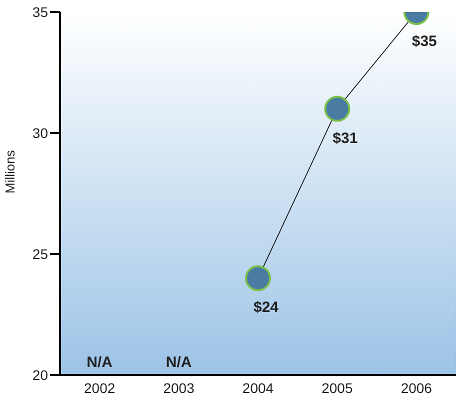  I want to click on x-tick-label: 2005, so click(337, 388).